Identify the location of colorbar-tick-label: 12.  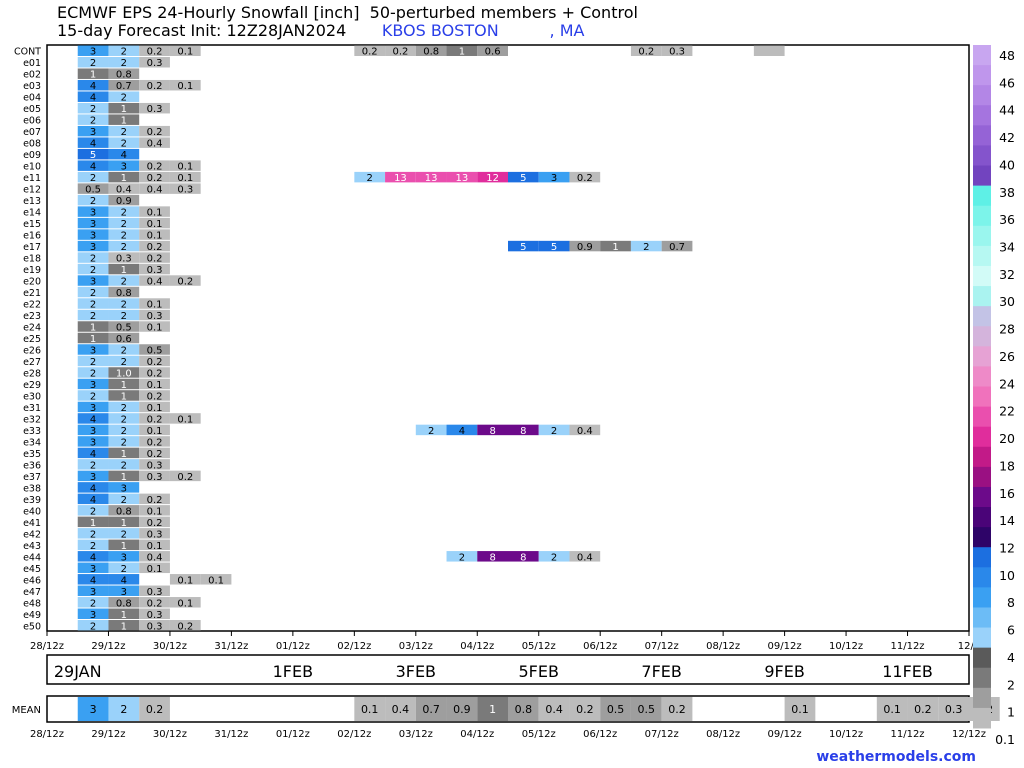
(1007, 547).